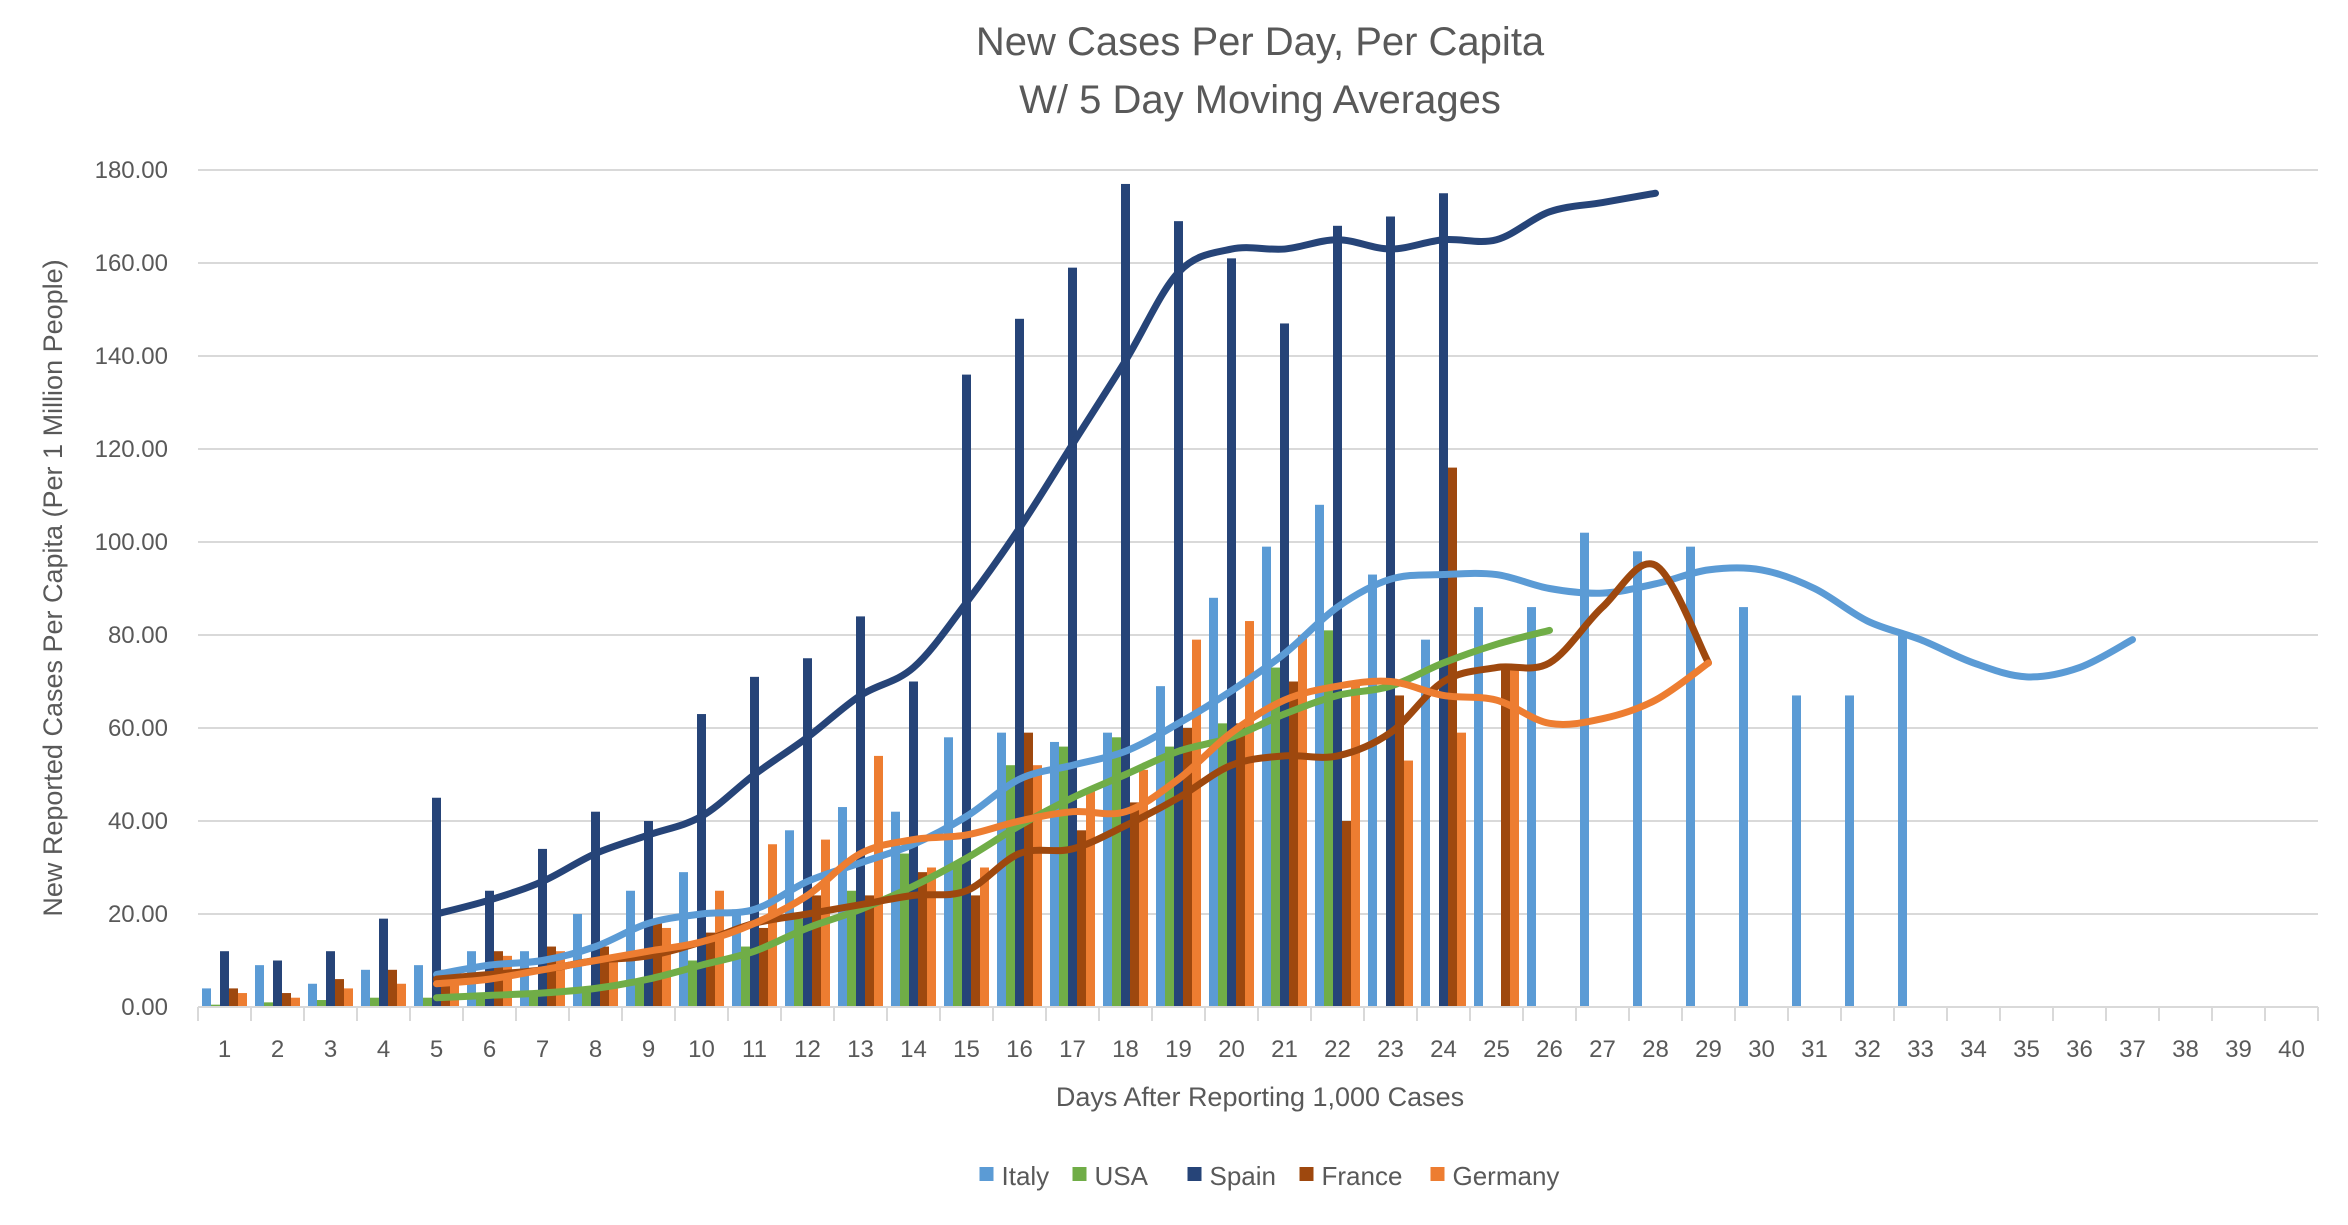  I want to click on x-tick-label: 17, so click(1072, 1049).